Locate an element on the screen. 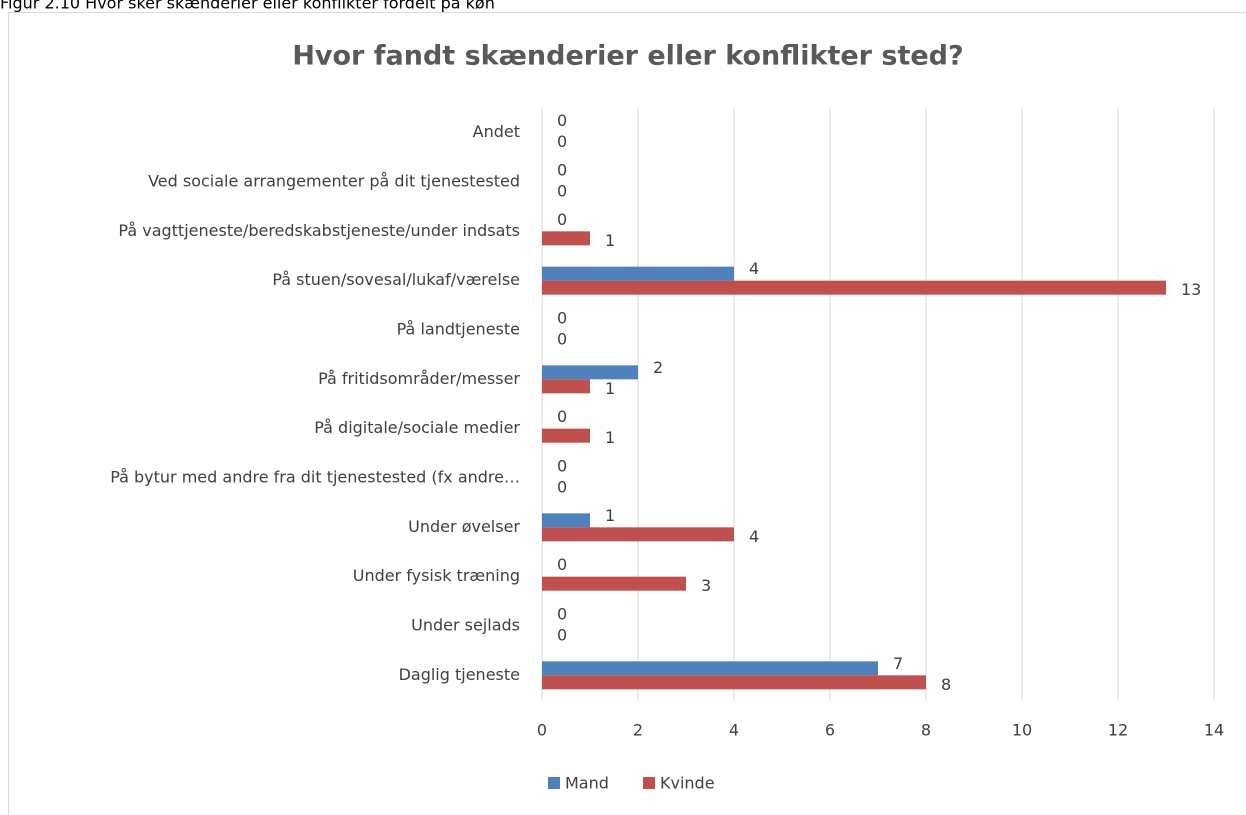  data-label: 8 is located at coordinates (946, 684).